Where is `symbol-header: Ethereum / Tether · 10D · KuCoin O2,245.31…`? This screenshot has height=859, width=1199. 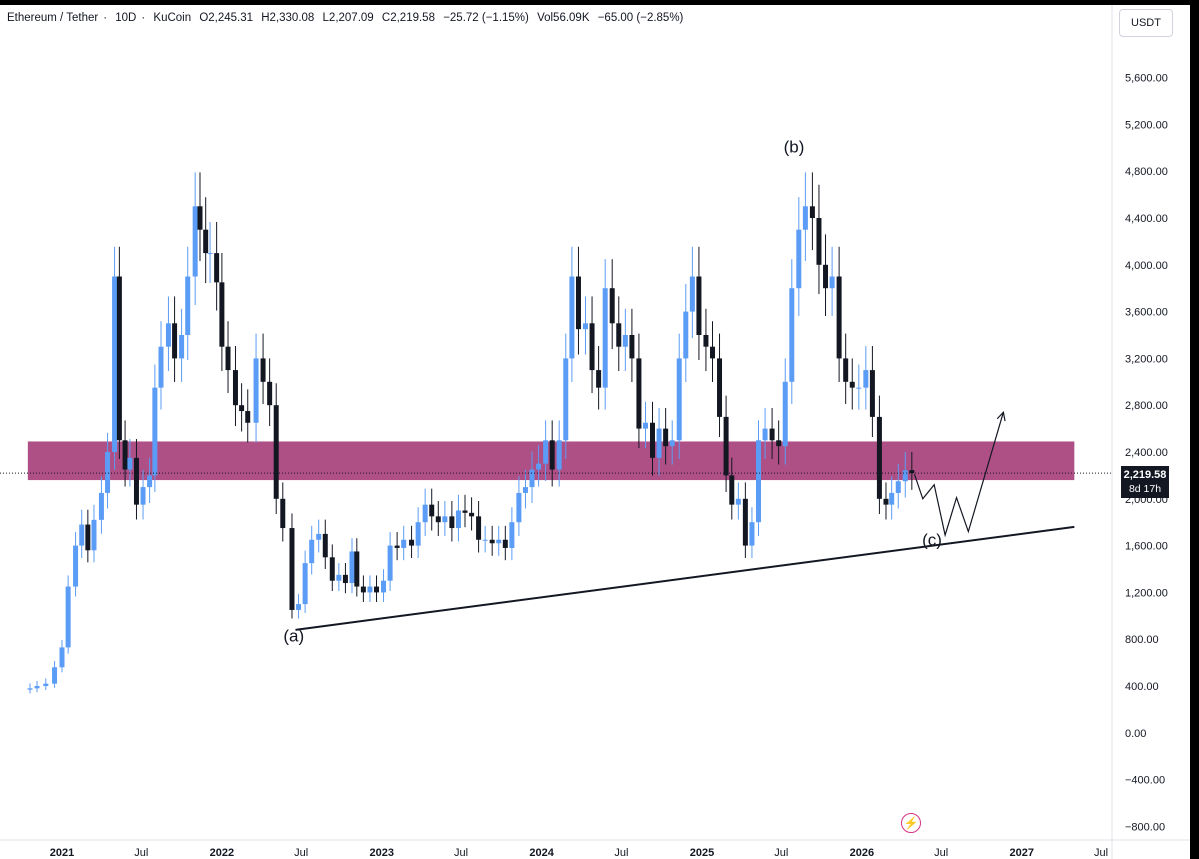
symbol-header: Ethereum / Tether · 10D · KuCoin O2,245.31… is located at coordinates (347, 18).